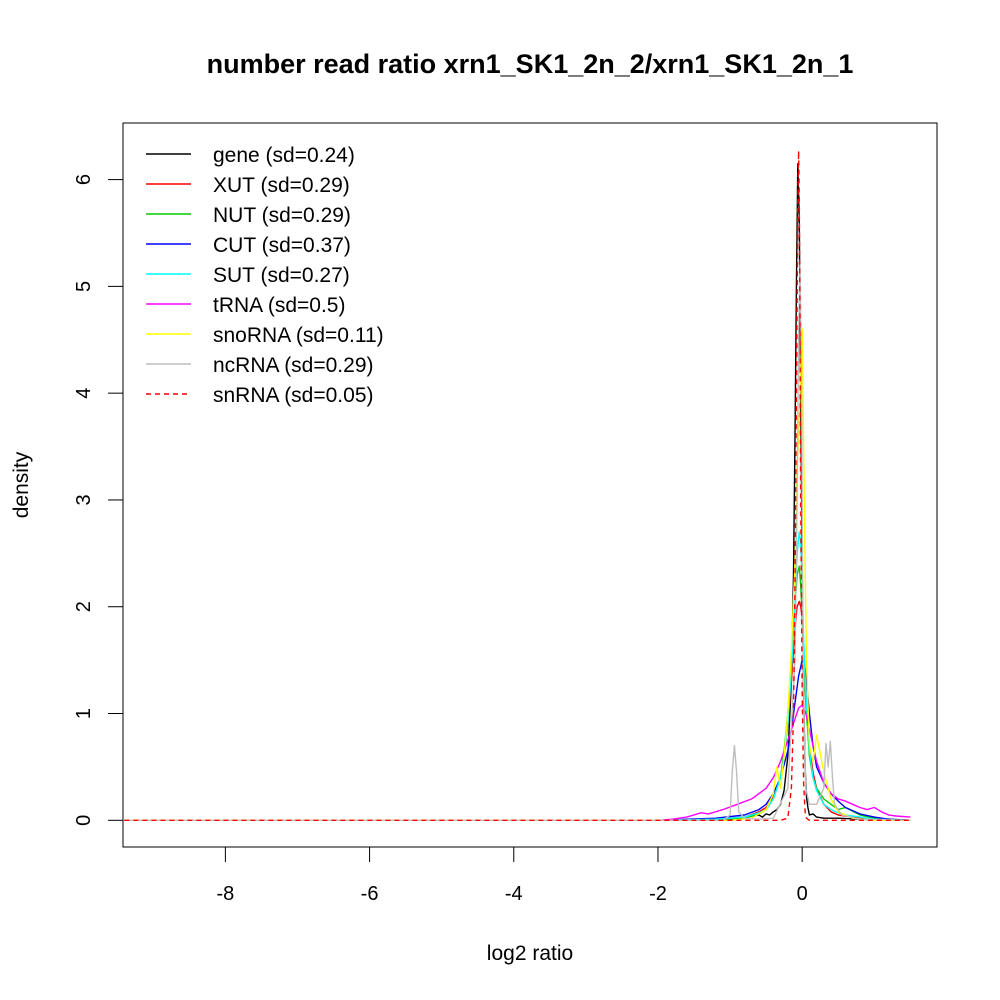 This screenshot has width=1000, height=1000. I want to click on x-tick-label-3: -2, so click(658, 894).